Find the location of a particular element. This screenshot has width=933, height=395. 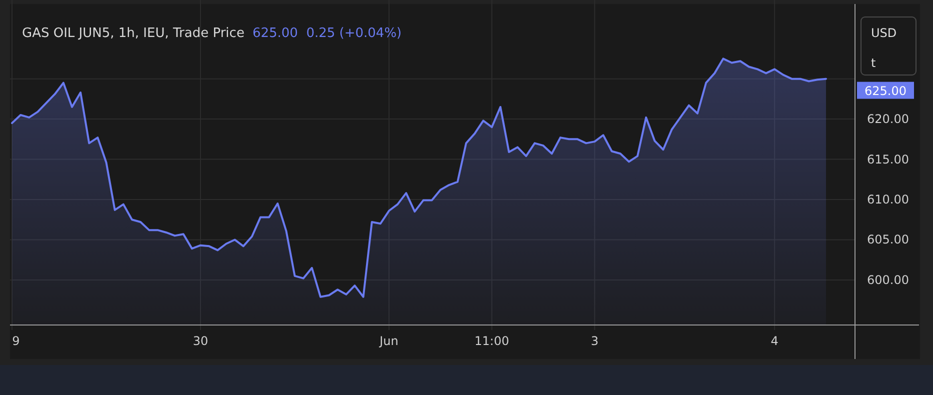

text: t is located at coordinates (873, 63).